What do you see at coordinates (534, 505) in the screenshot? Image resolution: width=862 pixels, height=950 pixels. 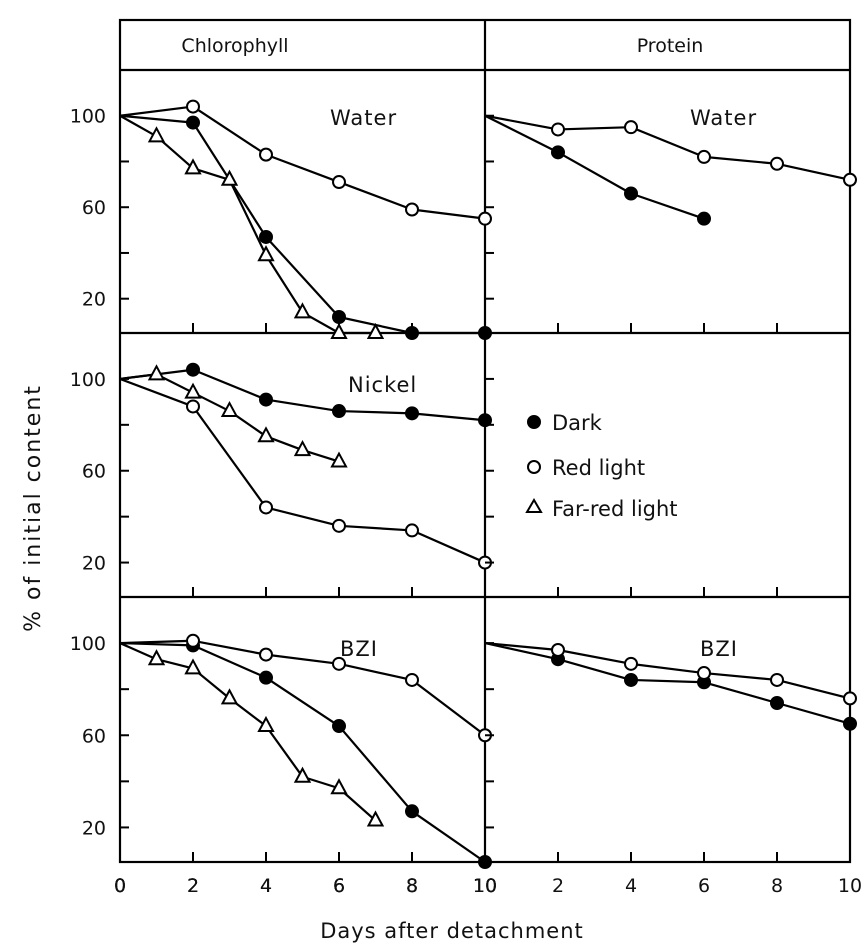 I see `legend-marker-far-red-light` at bounding box center [534, 505].